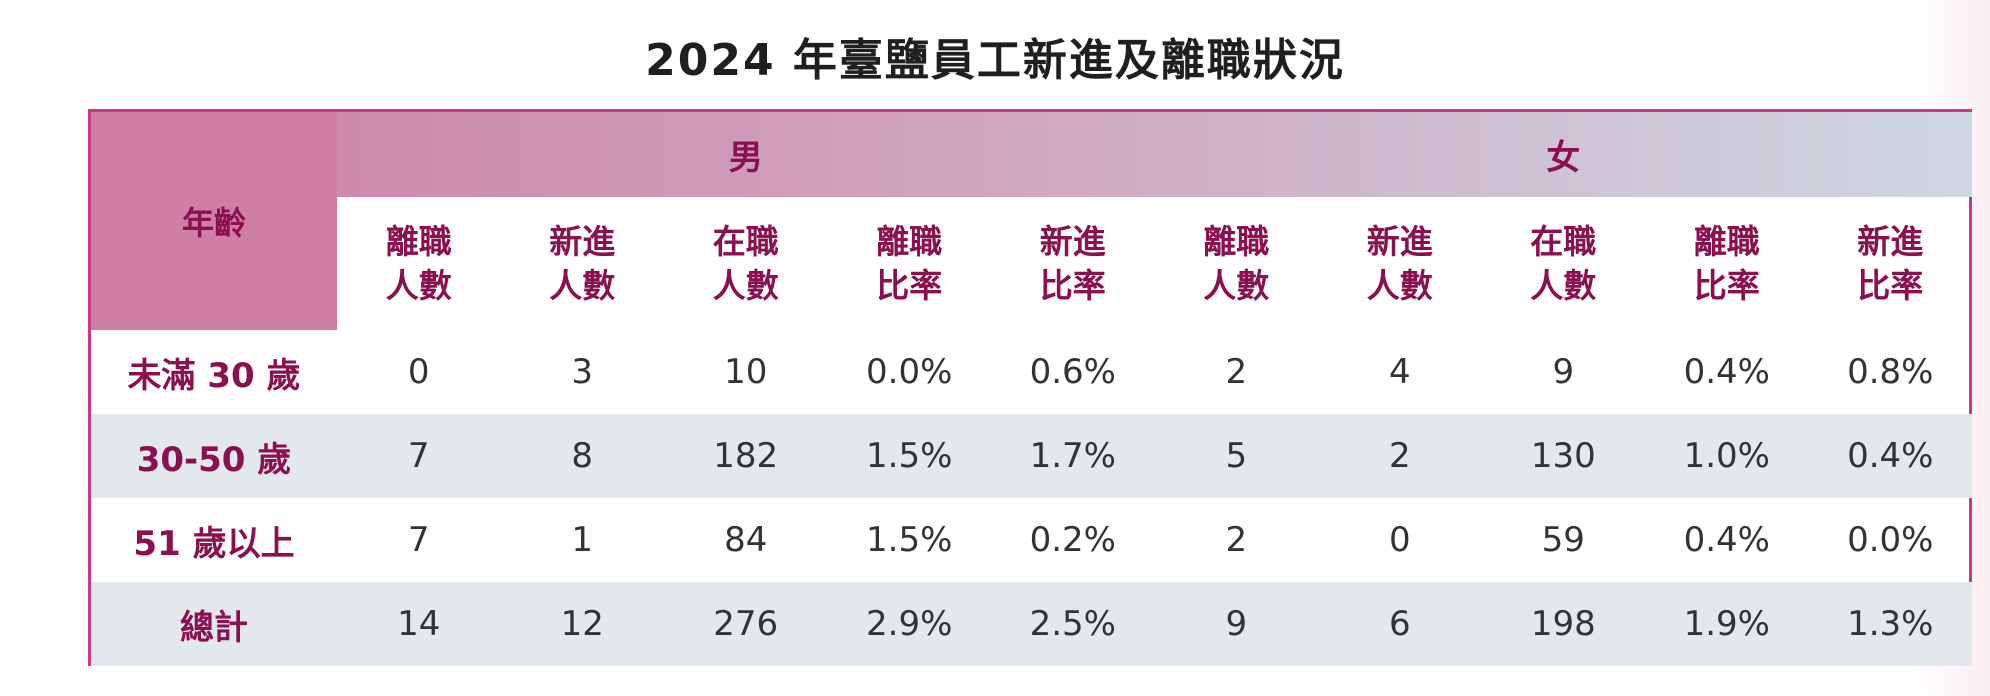 The height and width of the screenshot is (696, 1990). Describe the element at coordinates (995, 60) in the screenshot. I see `page-title: 2024 年臺鹽員工新進及離職狀況` at that location.